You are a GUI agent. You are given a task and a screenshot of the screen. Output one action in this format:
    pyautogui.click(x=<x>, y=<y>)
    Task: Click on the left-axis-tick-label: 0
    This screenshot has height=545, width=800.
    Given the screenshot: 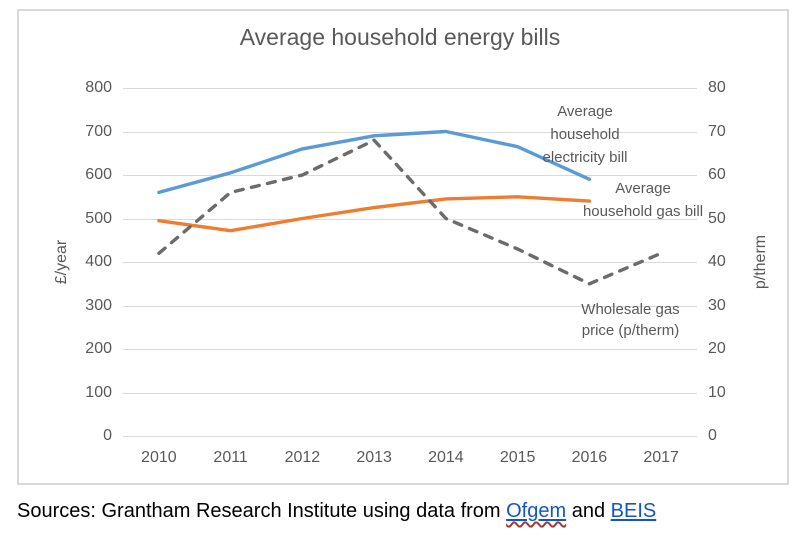 What is the action you would take?
    pyautogui.click(x=107, y=435)
    